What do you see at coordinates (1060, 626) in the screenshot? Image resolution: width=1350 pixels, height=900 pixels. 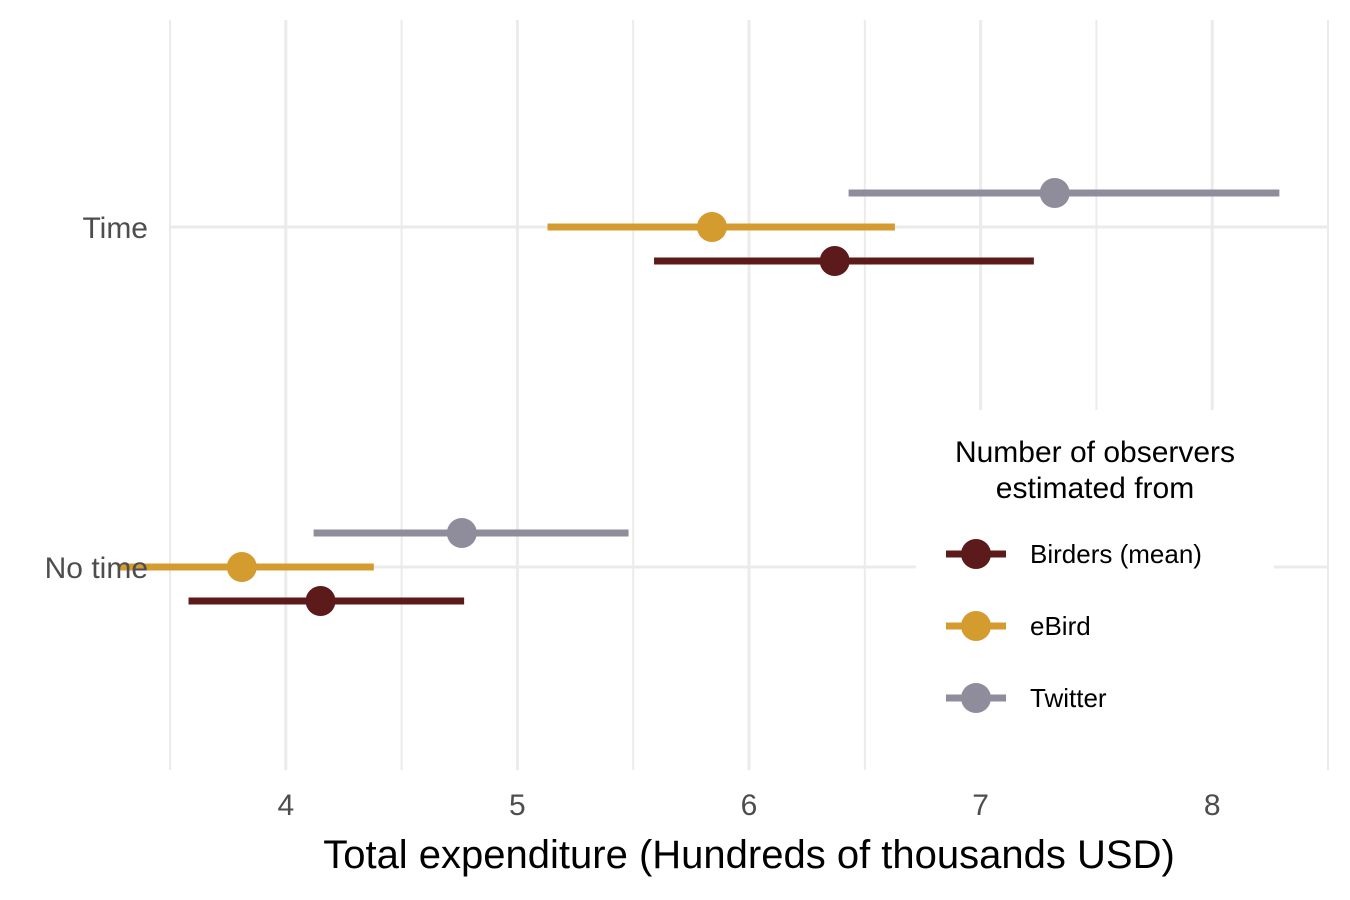 I see `legend-label: eBird` at bounding box center [1060, 626].